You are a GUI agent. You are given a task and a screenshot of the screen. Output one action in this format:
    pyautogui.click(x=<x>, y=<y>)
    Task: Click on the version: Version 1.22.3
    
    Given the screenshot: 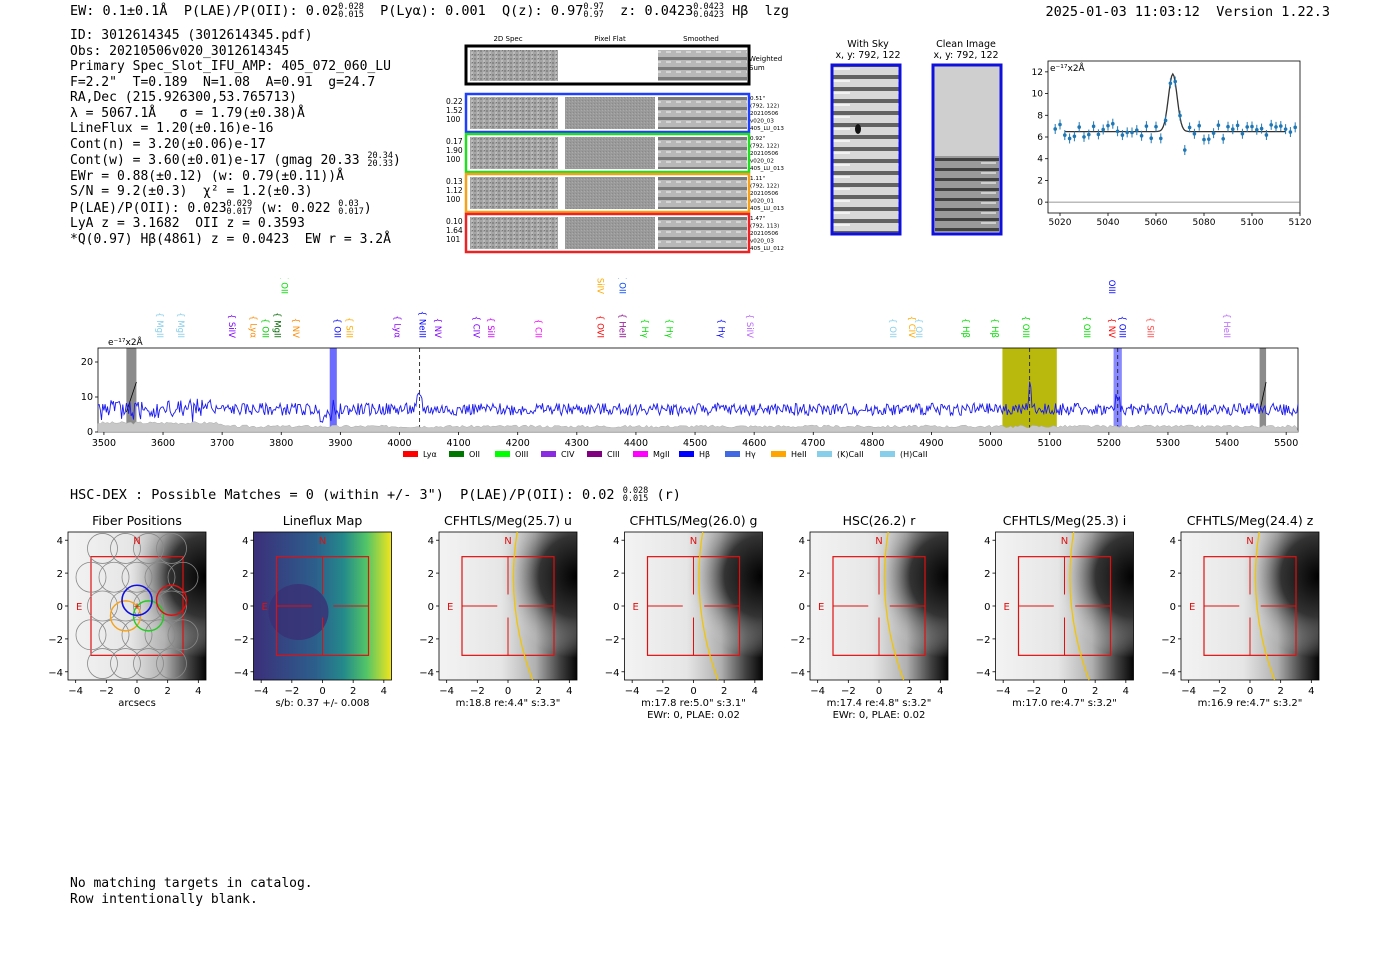 What is the action you would take?
    pyautogui.click(x=1273, y=12)
    